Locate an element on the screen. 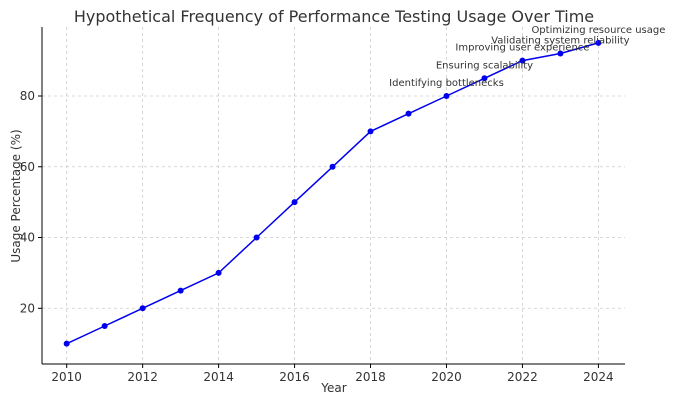 Image resolution: width=674 pixels, height=408 pixels. y-tick-label: 80 is located at coordinates (27, 96).